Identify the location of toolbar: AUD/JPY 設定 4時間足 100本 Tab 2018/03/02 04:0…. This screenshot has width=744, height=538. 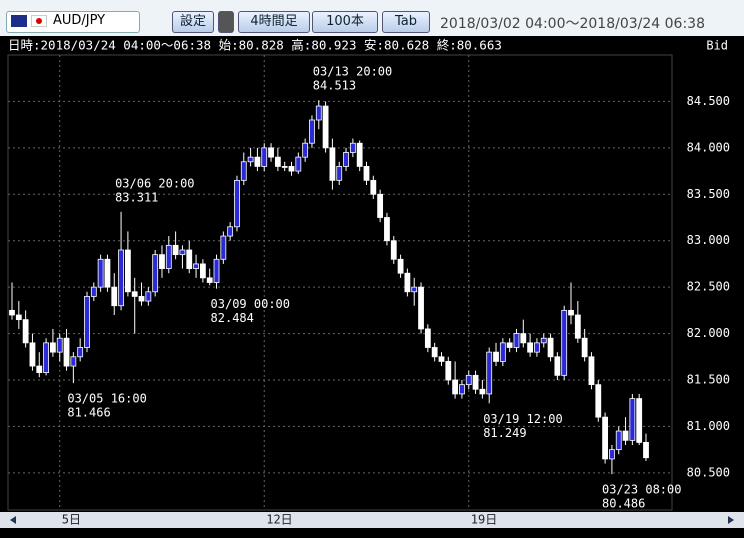
(372, 18).